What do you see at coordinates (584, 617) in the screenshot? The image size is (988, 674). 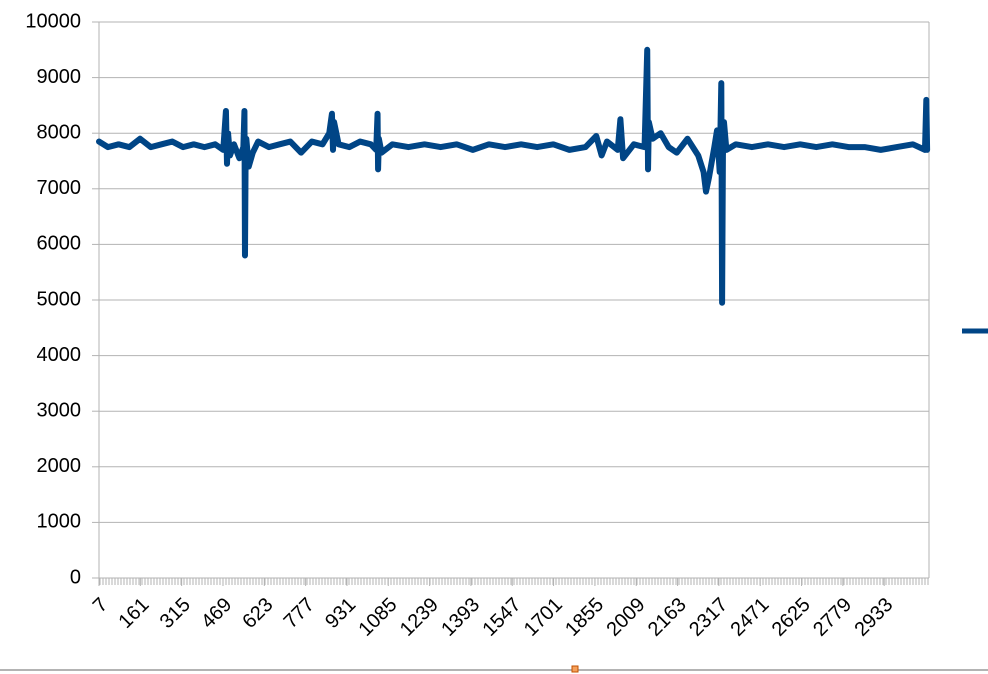 I see `x-tick-label: 1855` at bounding box center [584, 617].